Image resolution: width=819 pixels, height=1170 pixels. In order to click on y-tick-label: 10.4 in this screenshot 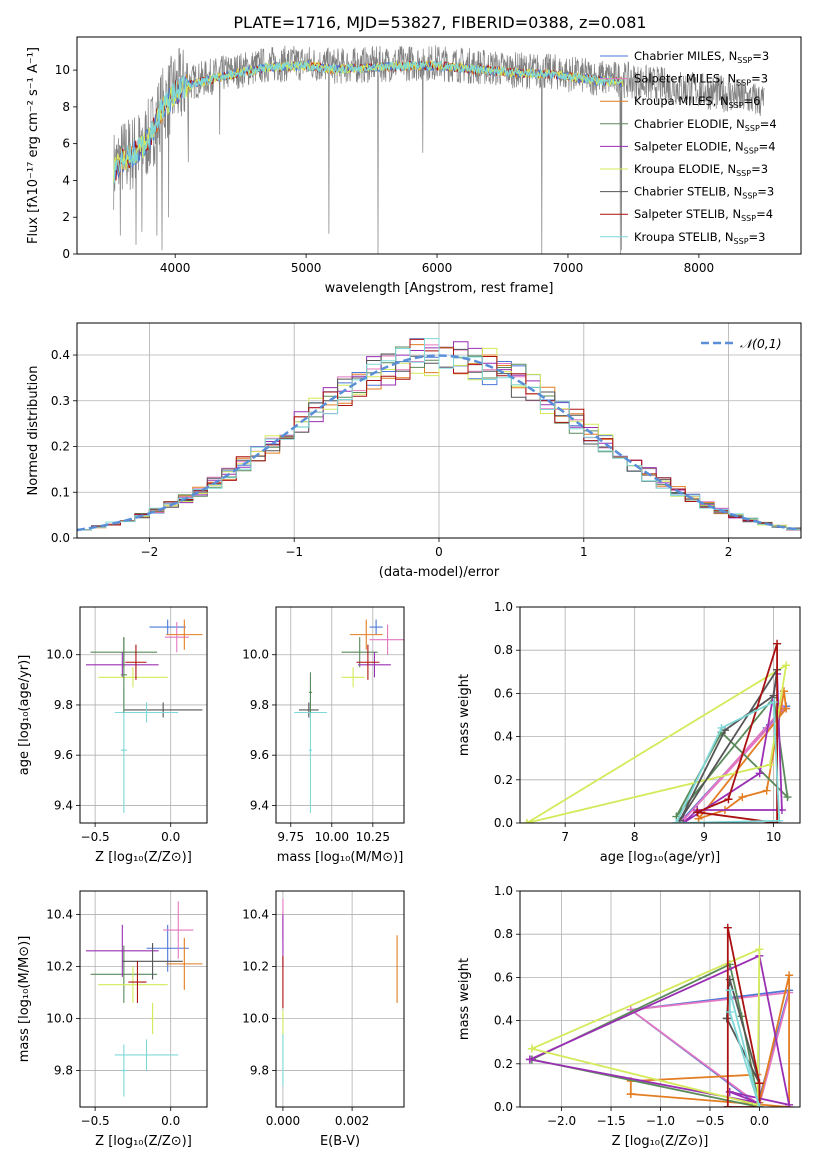, I will do `click(255, 914)`.